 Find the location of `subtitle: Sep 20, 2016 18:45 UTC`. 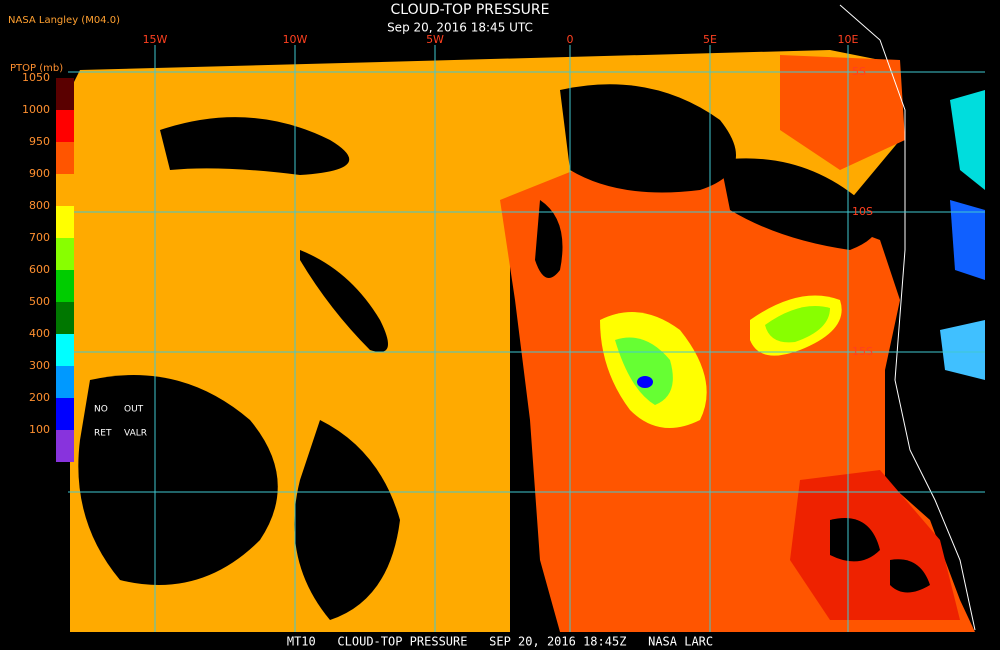

subtitle: Sep 20, 2016 18:45 UTC is located at coordinates (460, 28).